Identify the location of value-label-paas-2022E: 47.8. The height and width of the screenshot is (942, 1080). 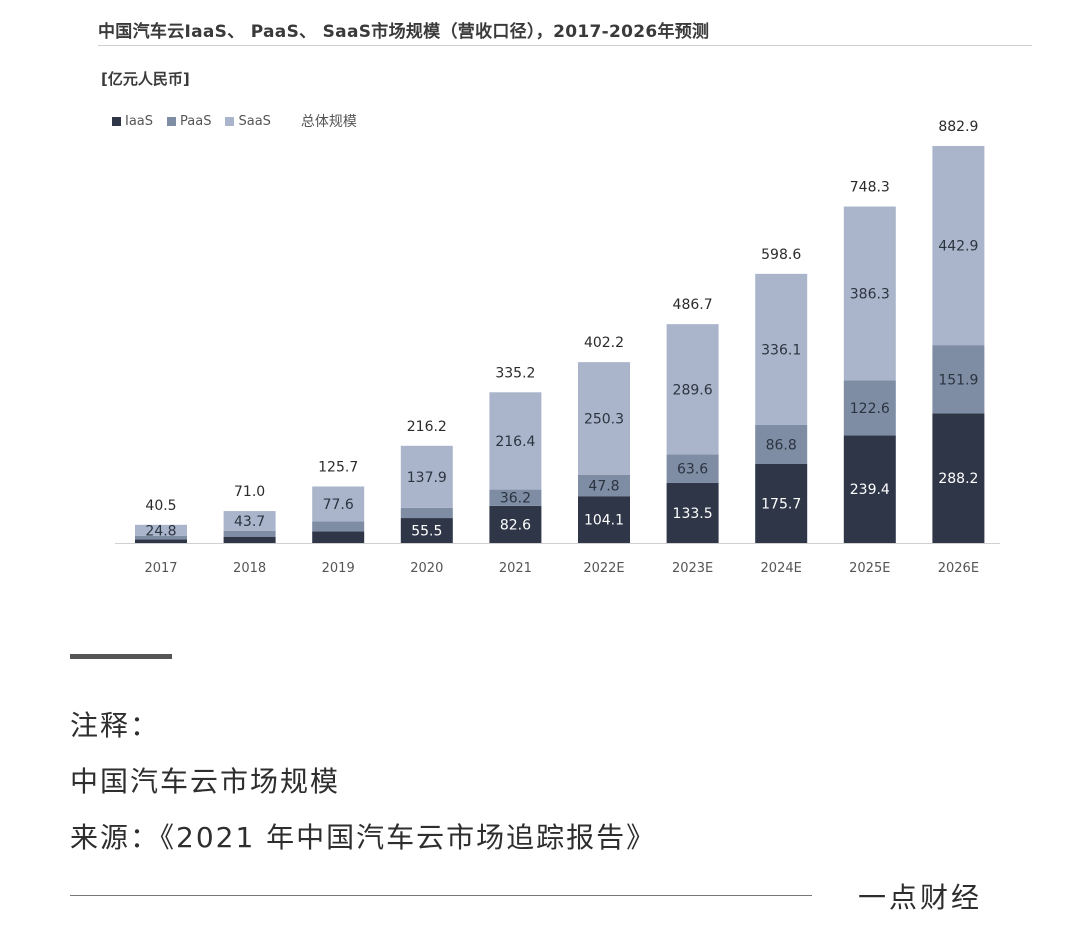
(603, 486).